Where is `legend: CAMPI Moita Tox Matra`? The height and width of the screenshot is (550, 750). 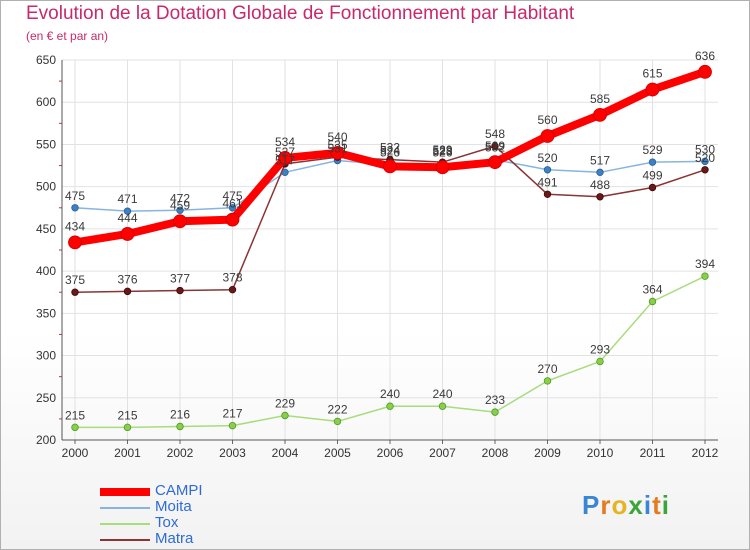 legend: CAMPI Moita Tox Matra is located at coordinates (200, 515).